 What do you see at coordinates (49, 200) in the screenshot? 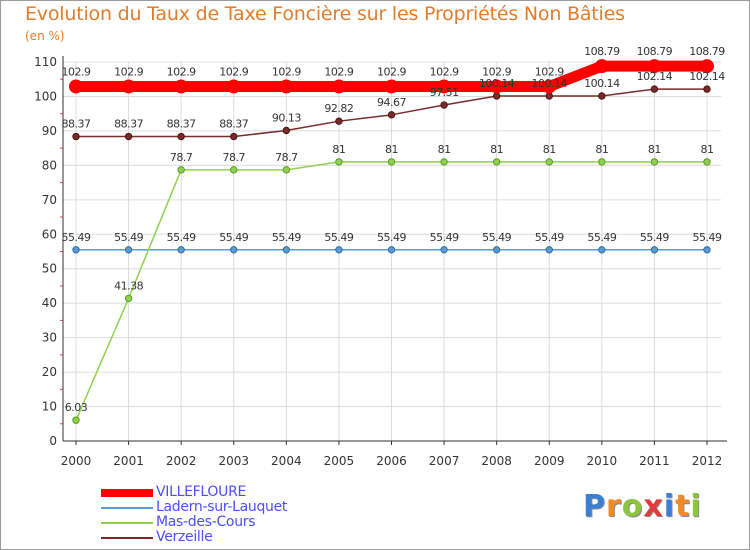
I see `y-tick-label: 70` at bounding box center [49, 200].